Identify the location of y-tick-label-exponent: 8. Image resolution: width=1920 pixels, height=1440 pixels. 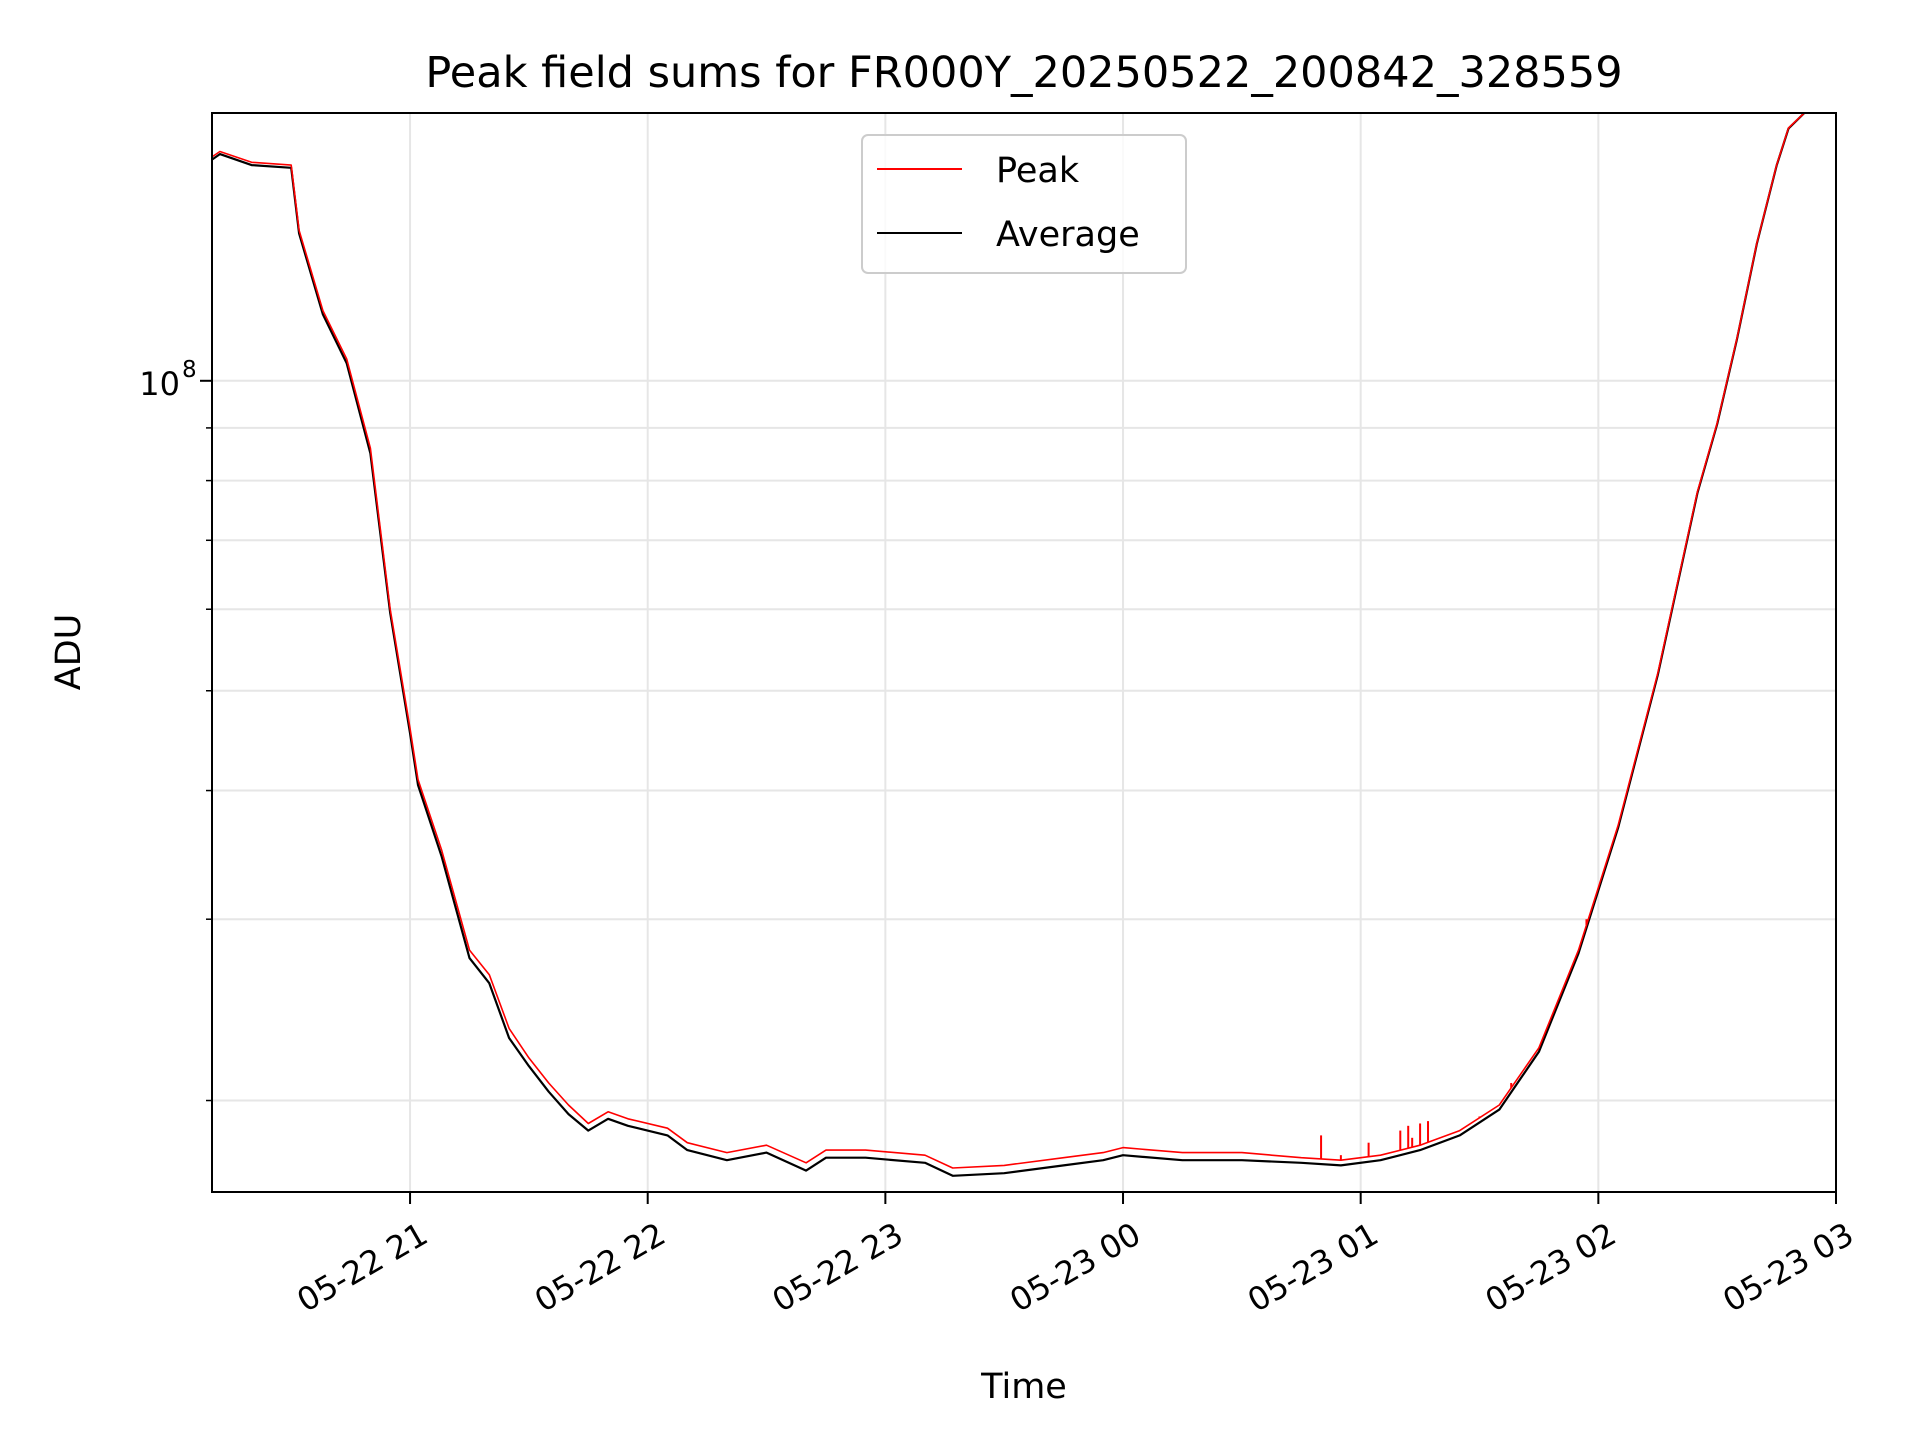
(189, 370).